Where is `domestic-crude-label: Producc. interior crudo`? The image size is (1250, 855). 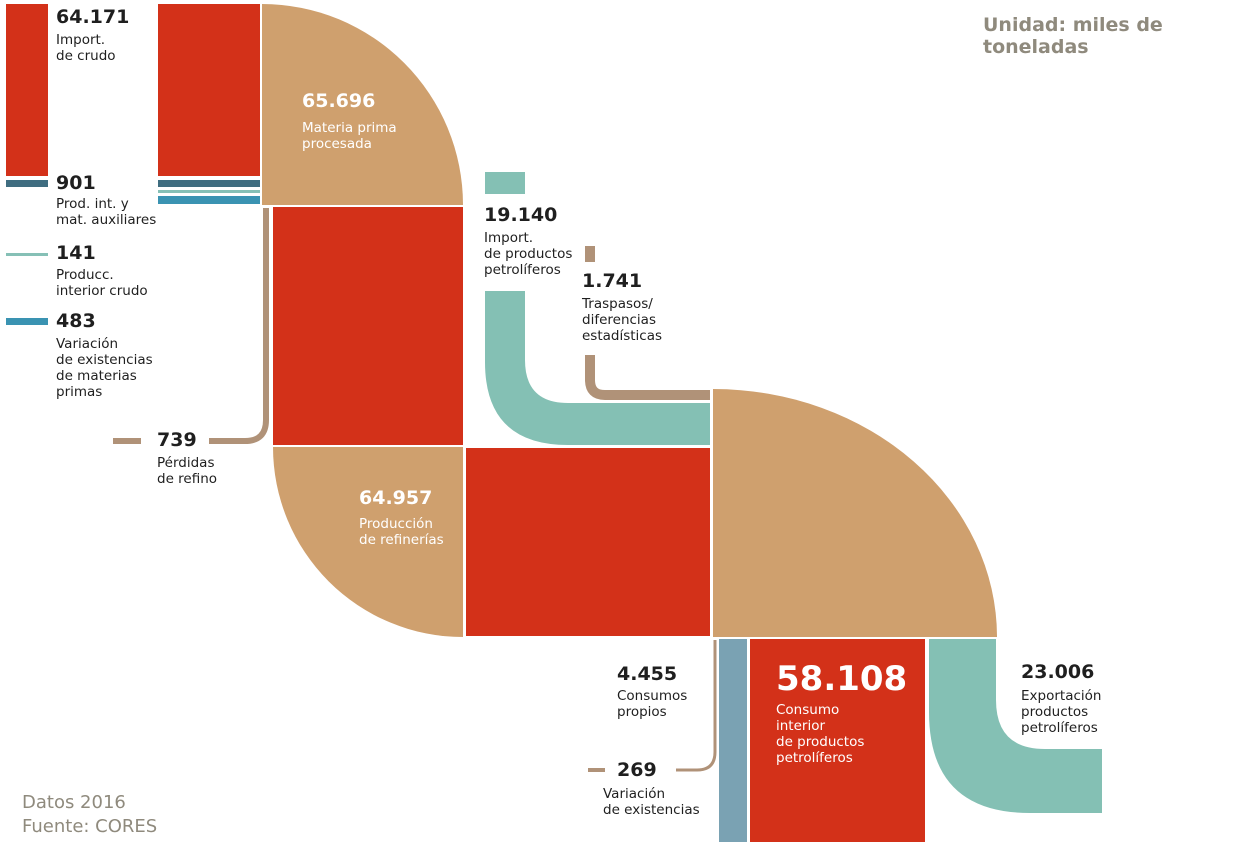
domestic-crude-label: Producc. interior crudo is located at coordinates (102, 283).